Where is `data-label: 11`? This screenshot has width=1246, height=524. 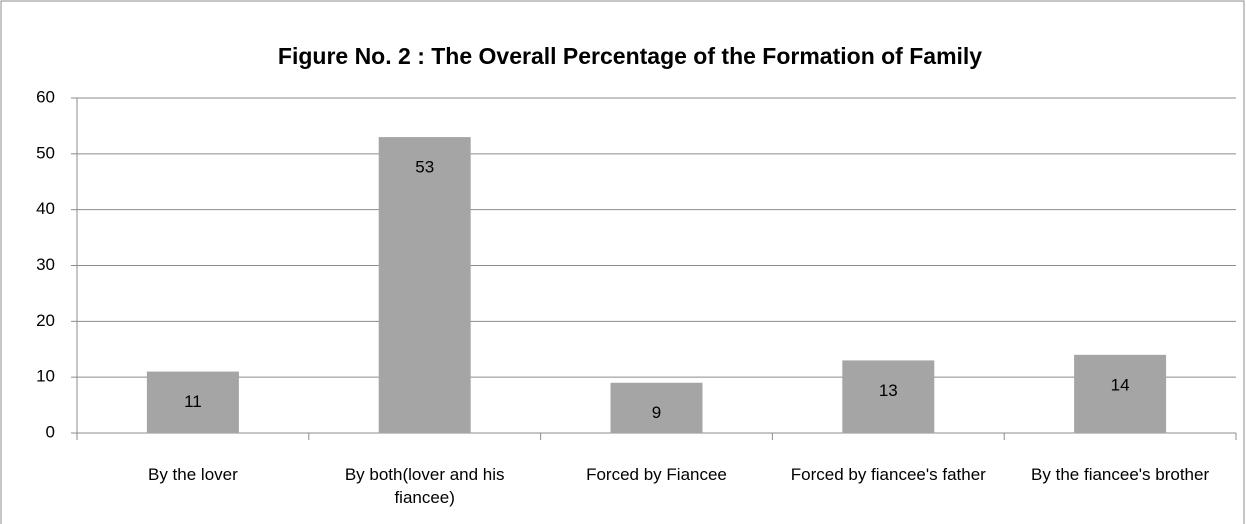 data-label: 11 is located at coordinates (193, 401).